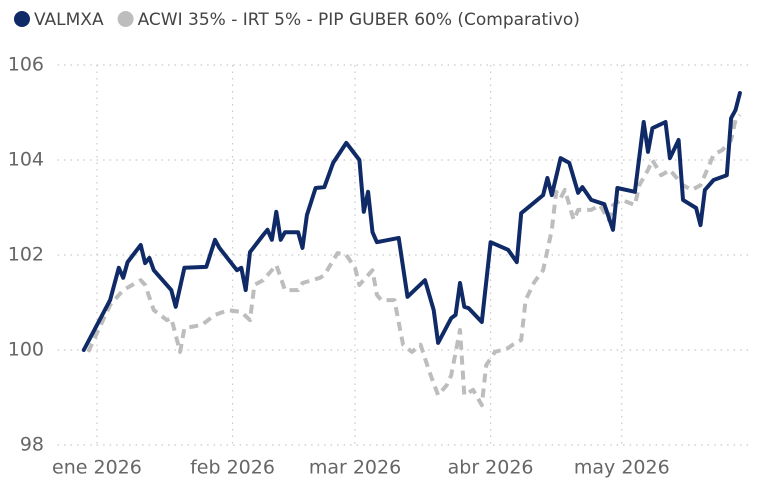  Describe the element at coordinates (355, 468) in the screenshot. I see `x-tick-label: mar 2026` at that location.